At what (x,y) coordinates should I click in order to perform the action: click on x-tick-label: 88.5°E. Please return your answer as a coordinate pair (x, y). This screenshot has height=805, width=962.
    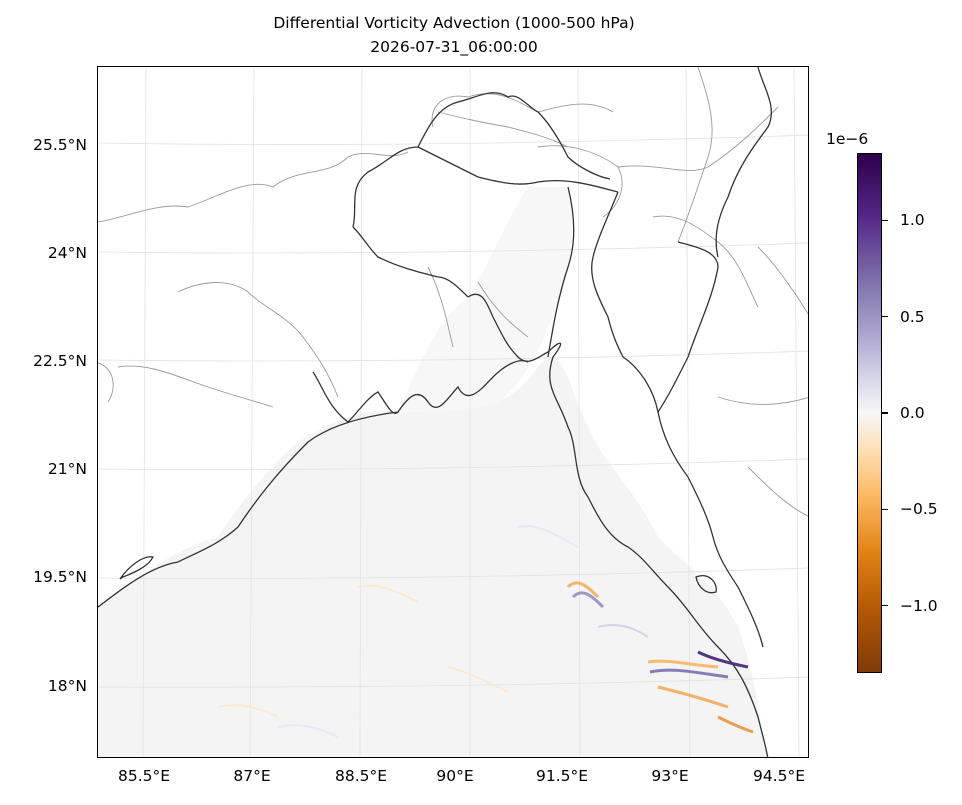
    Looking at the image, I should click on (361, 776).